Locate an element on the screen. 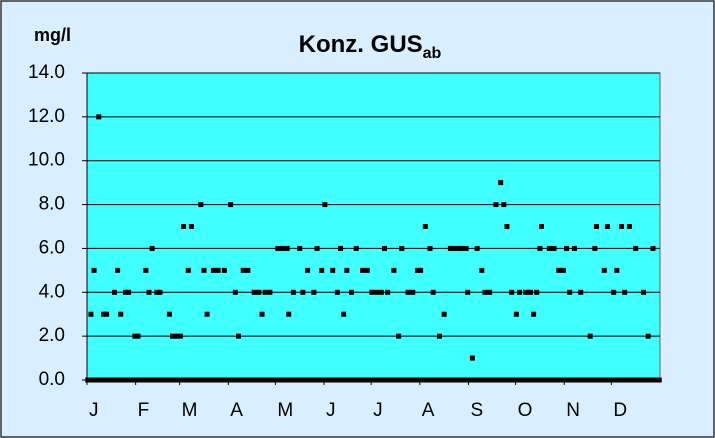  title-main: Konz. GUS is located at coordinates (361, 44).